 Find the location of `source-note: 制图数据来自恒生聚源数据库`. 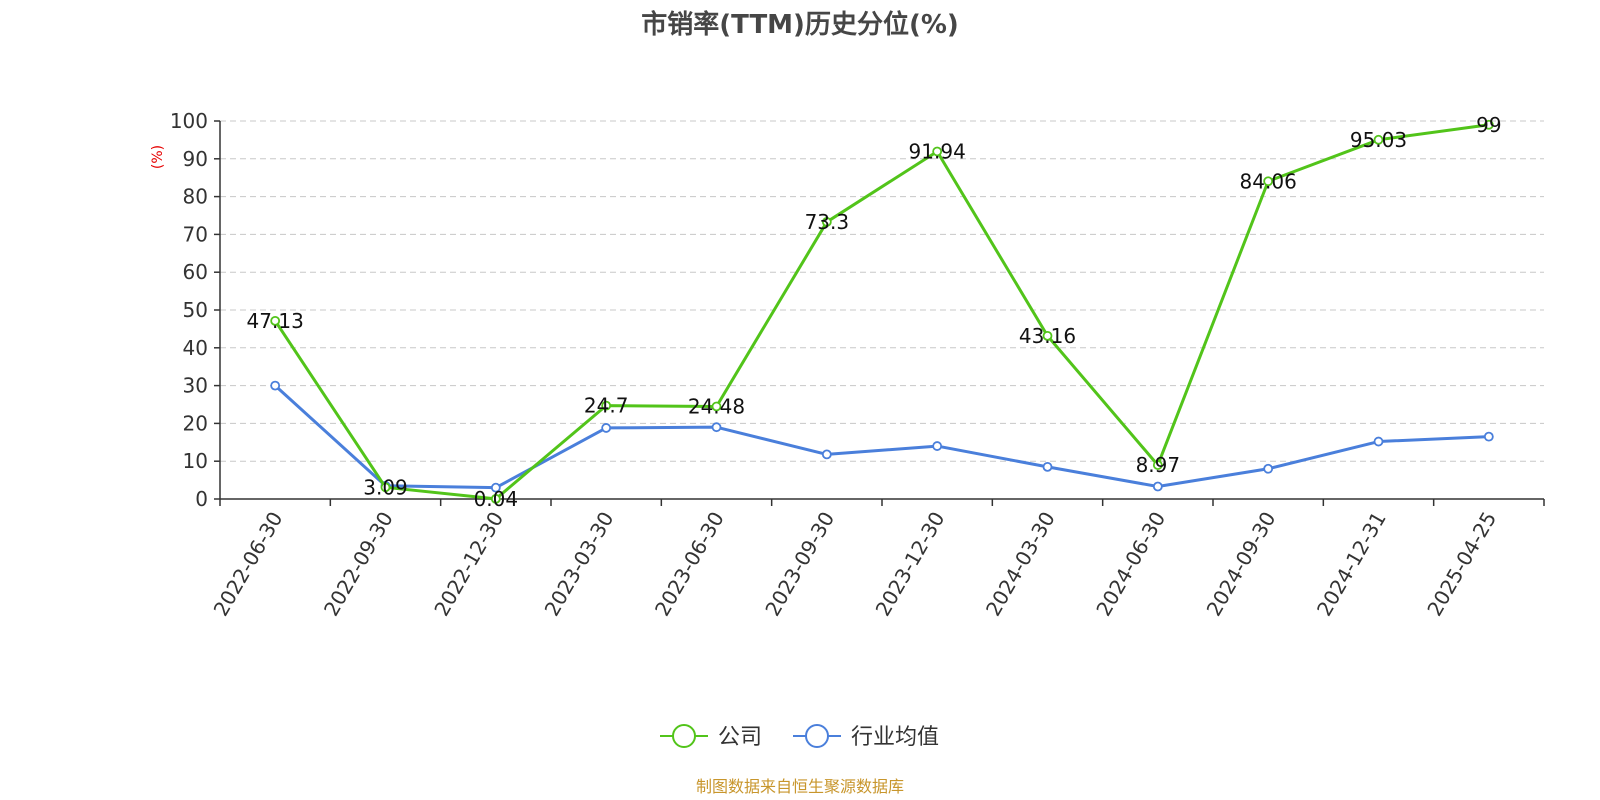

source-note: 制图数据来自恒生聚源数据库 is located at coordinates (800, 786).